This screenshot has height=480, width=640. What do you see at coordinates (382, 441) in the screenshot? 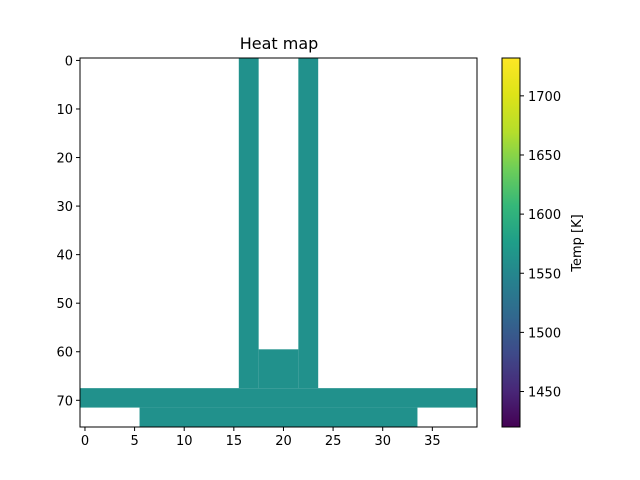
I see `x-tick-label: 30` at bounding box center [382, 441].